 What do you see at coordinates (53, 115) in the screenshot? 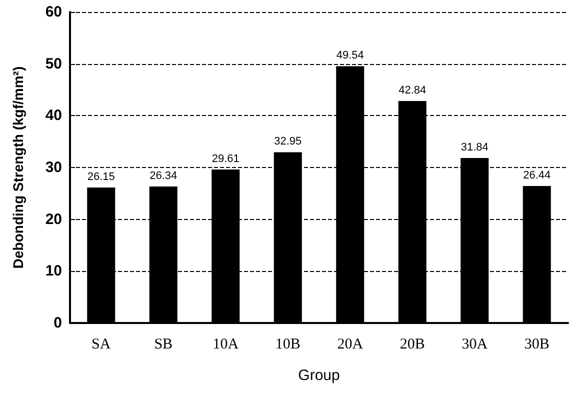
I see `y-tick-label: 40` at bounding box center [53, 115].